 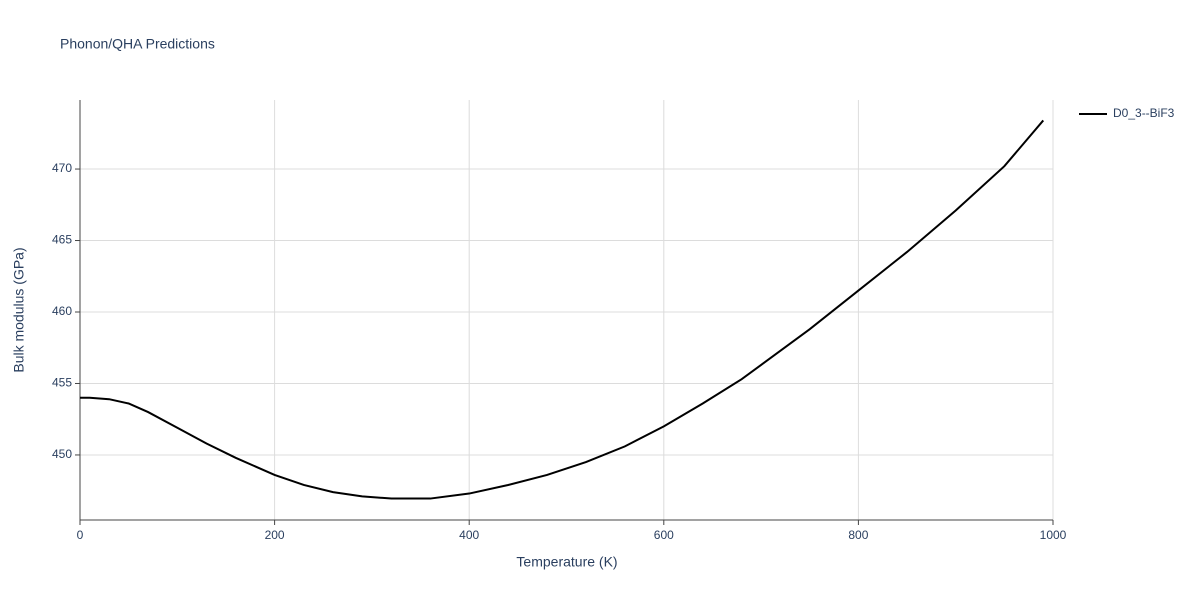 I want to click on y-tick-label: 460, so click(x=62, y=311).